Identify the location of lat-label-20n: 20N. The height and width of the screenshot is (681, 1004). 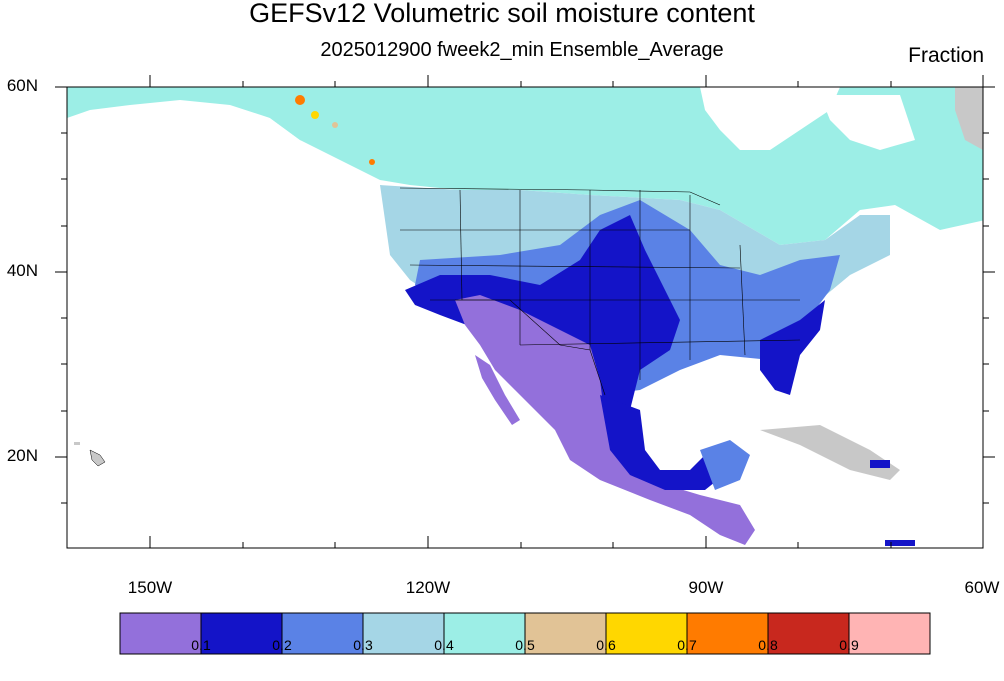
(22, 455).